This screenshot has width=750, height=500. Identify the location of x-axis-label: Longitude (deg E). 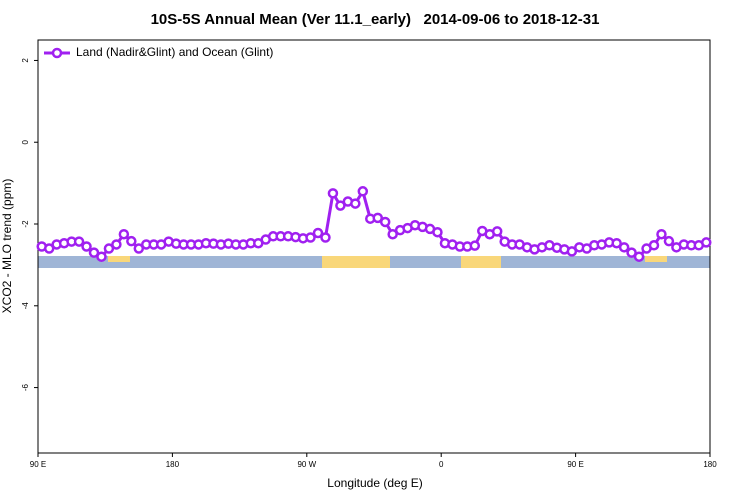
(374, 483).